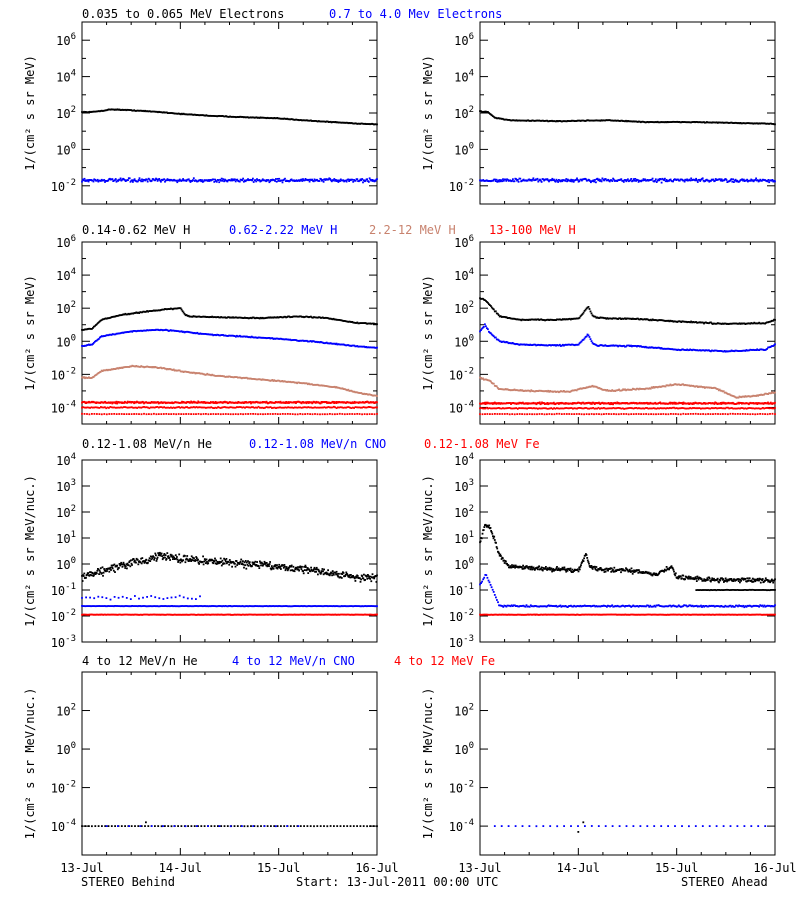 The width and height of the screenshot is (800, 900). I want to click on y-tick-label: 10⁻², so click(63, 186).